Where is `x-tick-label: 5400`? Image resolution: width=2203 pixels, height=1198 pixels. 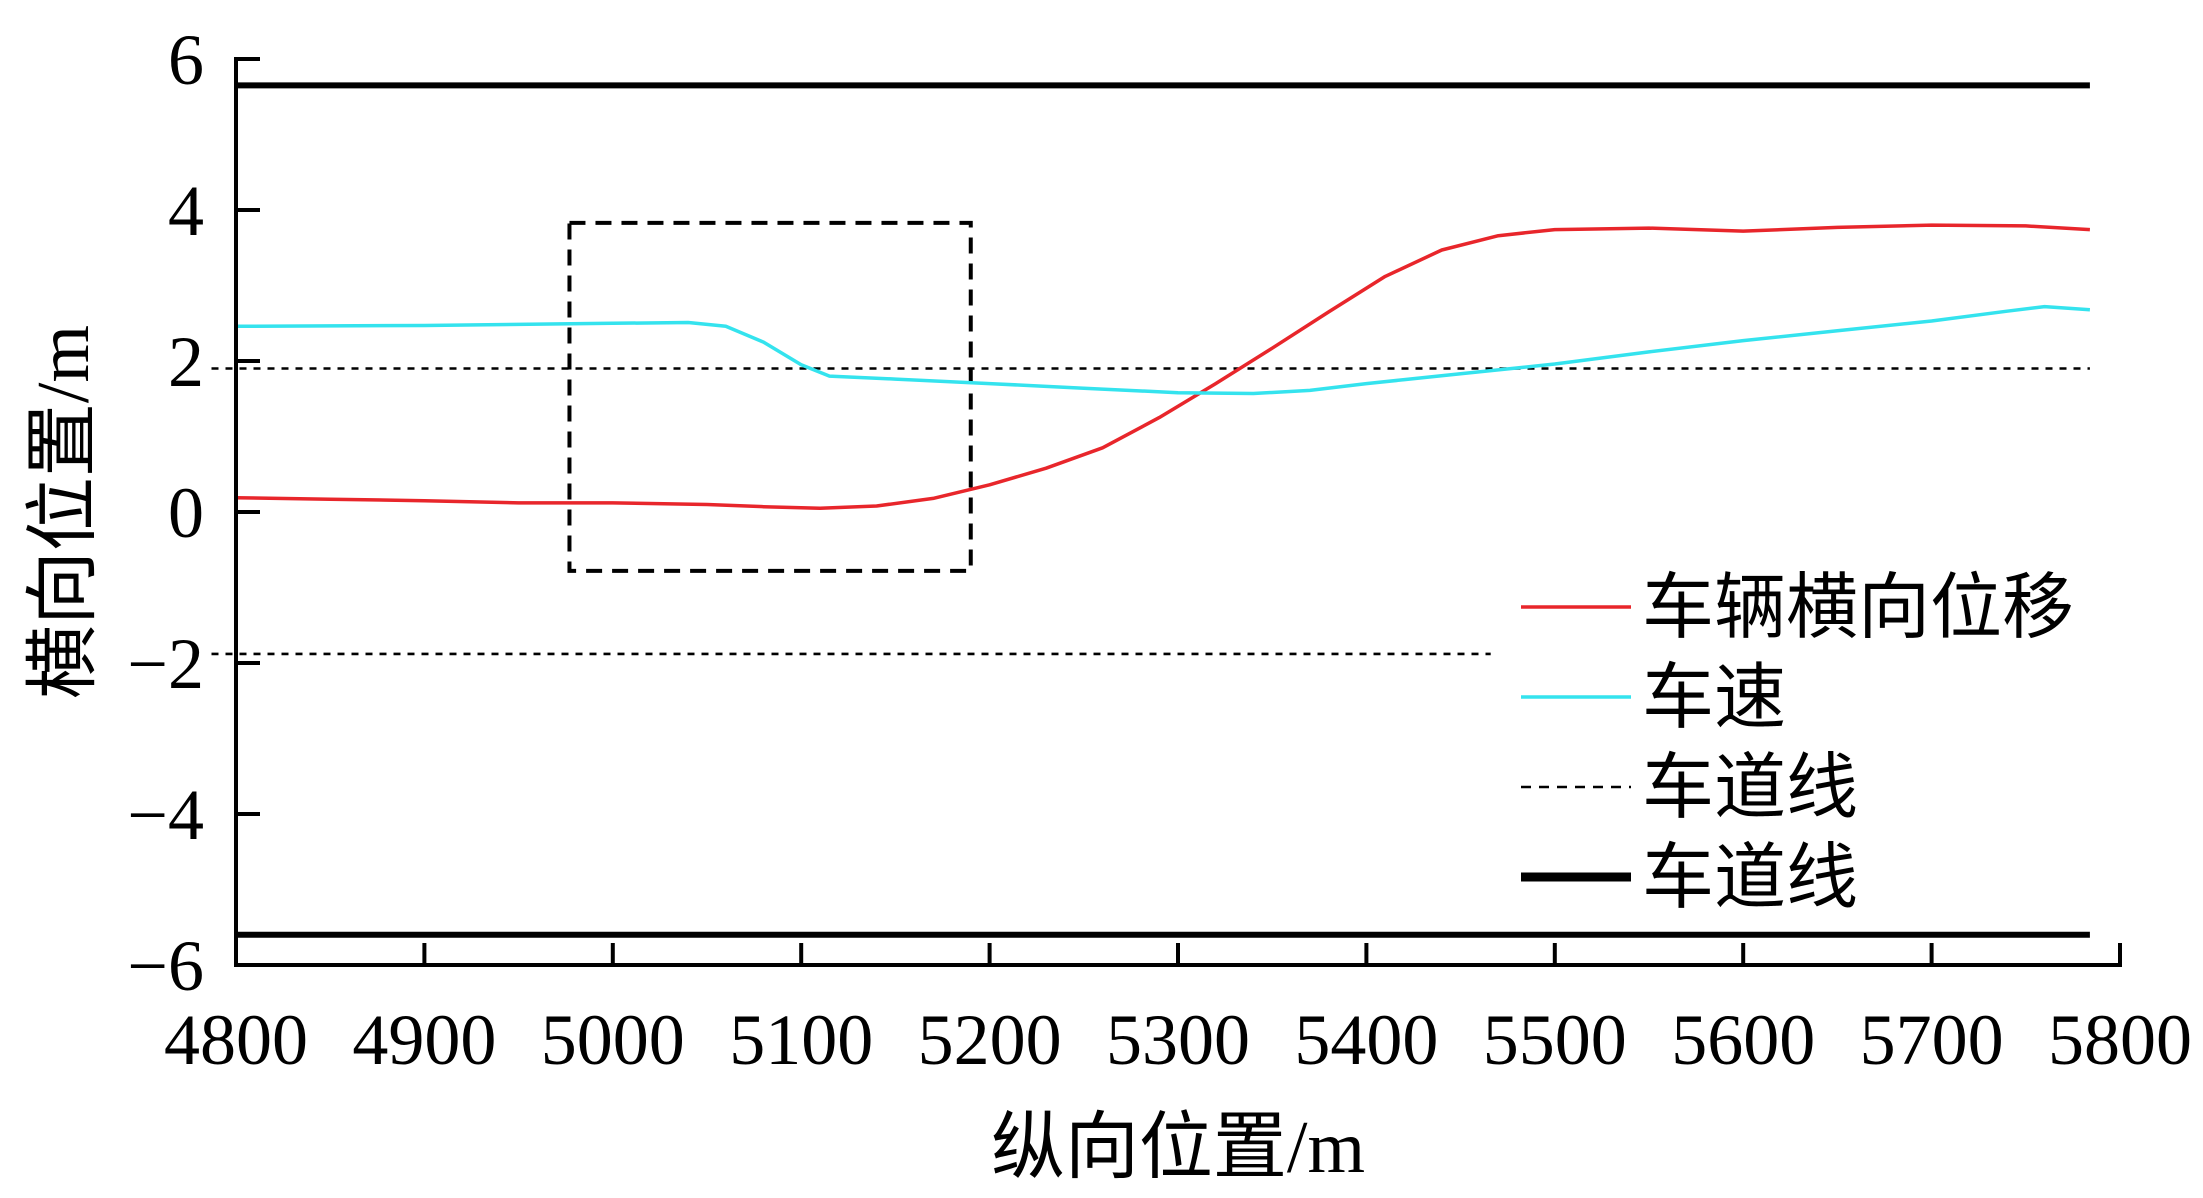 x-tick-label: 5400 is located at coordinates (1366, 1040).